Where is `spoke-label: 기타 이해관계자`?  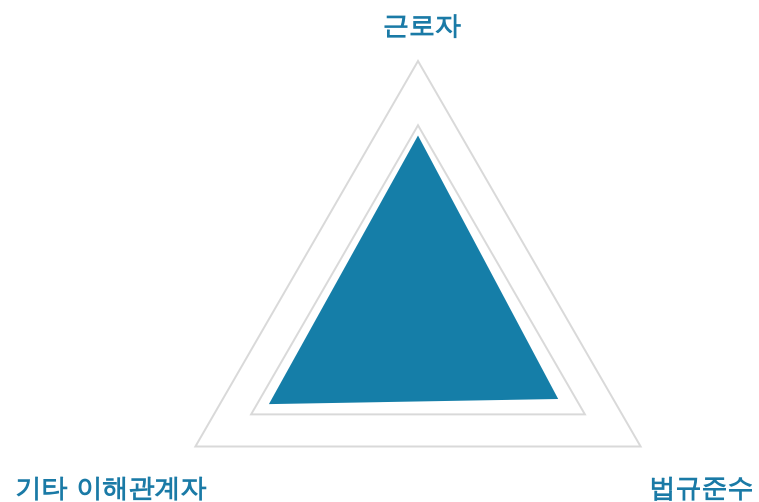
spoke-label: 기타 이해관계자 is located at coordinates (110, 488).